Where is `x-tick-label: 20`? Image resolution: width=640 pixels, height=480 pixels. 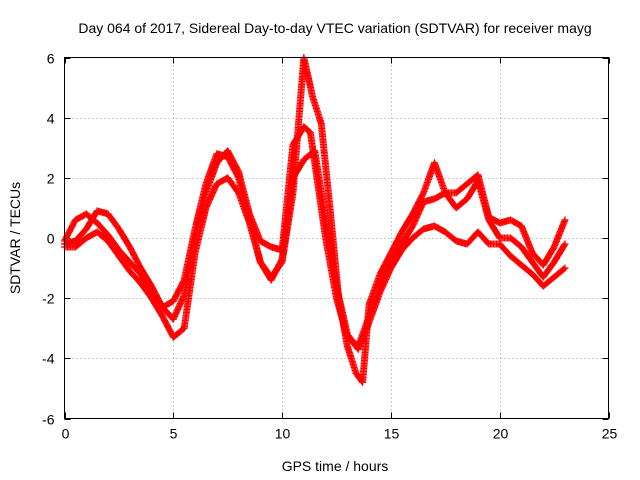 x-tick-label: 20 is located at coordinates (501, 434).